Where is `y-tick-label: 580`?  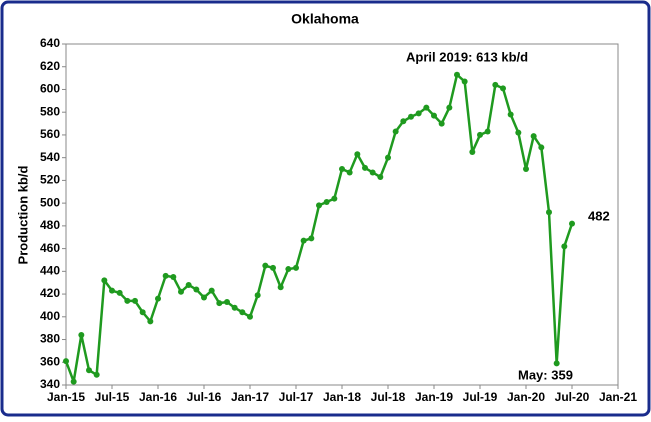 y-tick-label: 580 is located at coordinates (50, 111).